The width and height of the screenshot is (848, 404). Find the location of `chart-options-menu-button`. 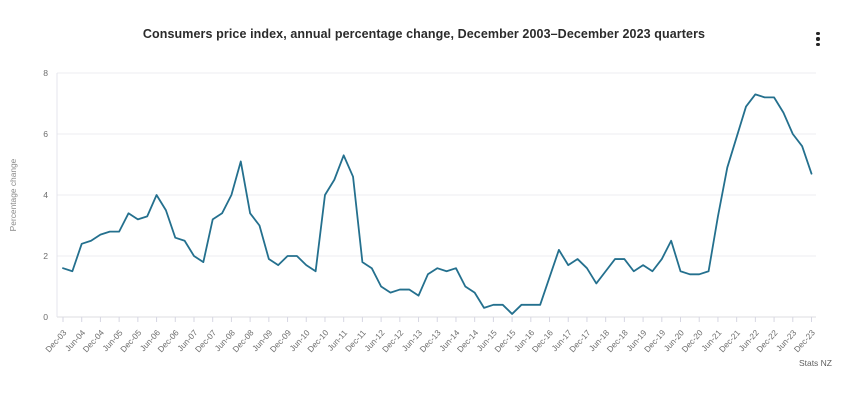

chart-options-menu-button is located at coordinates (818, 39).